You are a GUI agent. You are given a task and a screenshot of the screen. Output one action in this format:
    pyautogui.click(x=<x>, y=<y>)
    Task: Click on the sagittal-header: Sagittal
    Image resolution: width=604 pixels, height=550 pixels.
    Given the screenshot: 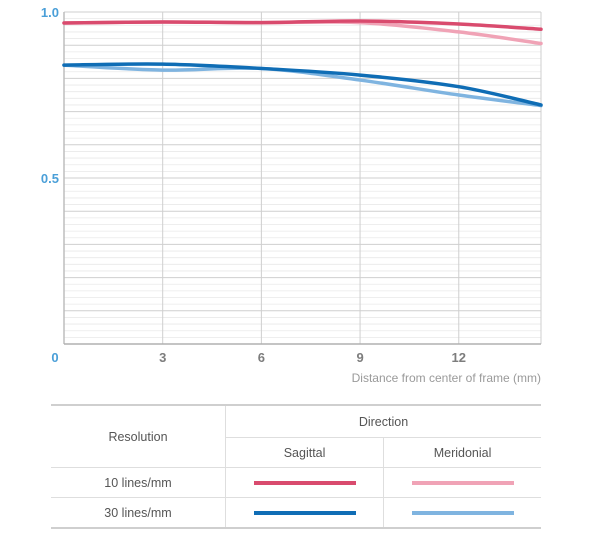 What is the action you would take?
    pyautogui.click(x=305, y=452)
    